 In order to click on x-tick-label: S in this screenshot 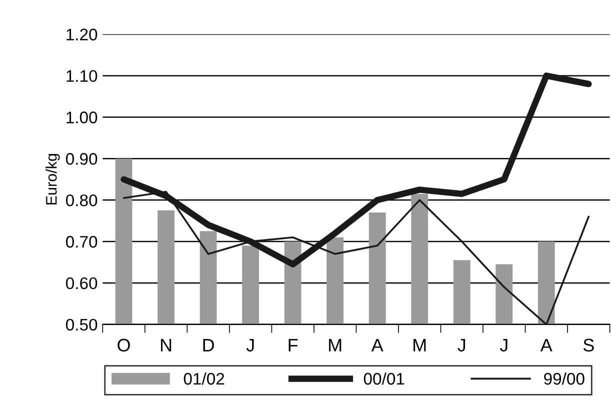, I will do `click(588, 345)`.